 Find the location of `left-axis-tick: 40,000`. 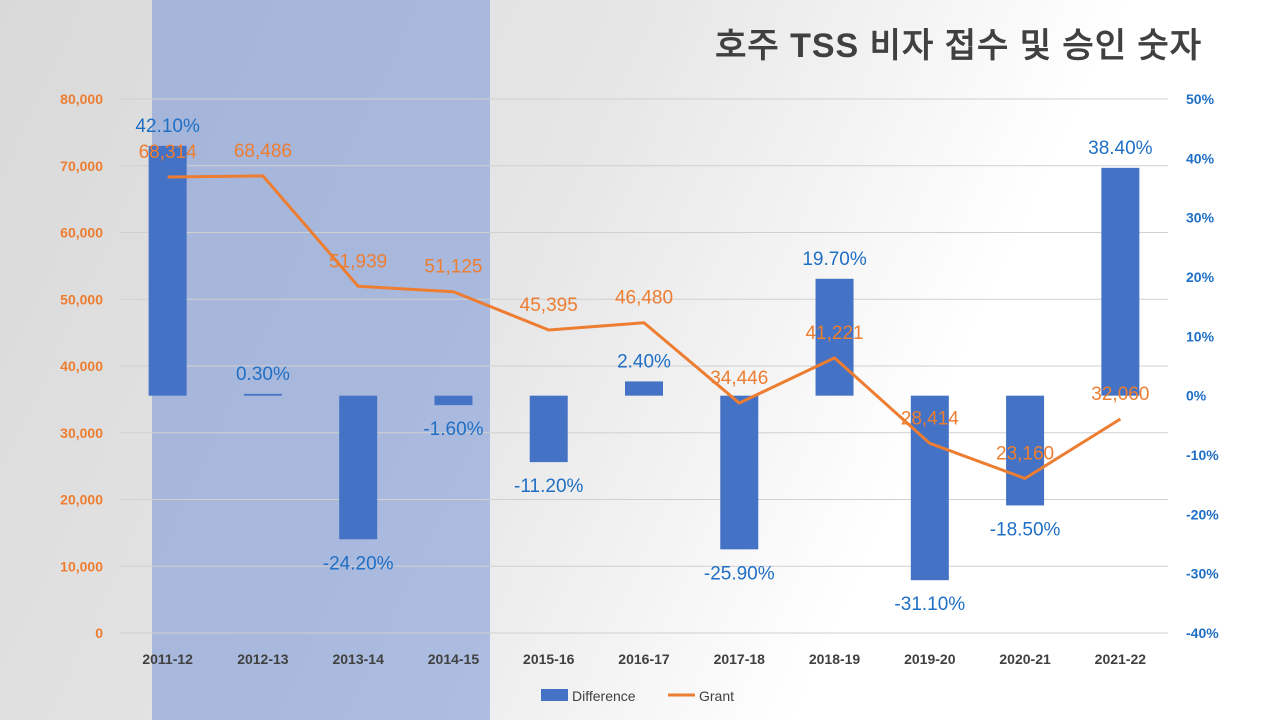

left-axis-tick: 40,000 is located at coordinates (81, 366).